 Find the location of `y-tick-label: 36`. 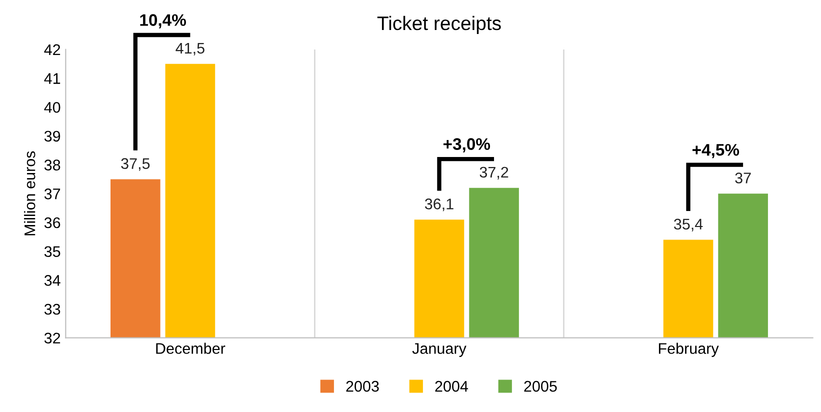

y-tick-label: 36 is located at coordinates (52, 222).